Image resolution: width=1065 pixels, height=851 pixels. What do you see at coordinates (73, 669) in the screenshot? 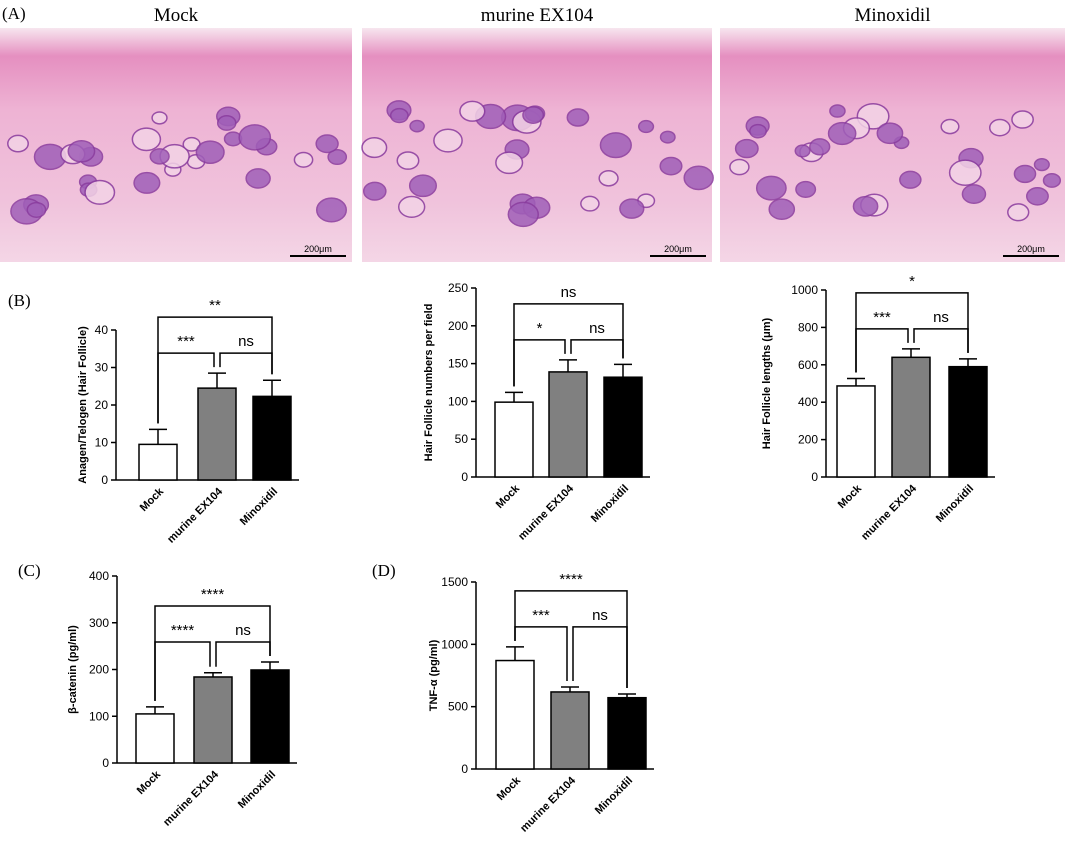
I see `y-axis-label: β-catenin (pg/ml)` at bounding box center [73, 669].